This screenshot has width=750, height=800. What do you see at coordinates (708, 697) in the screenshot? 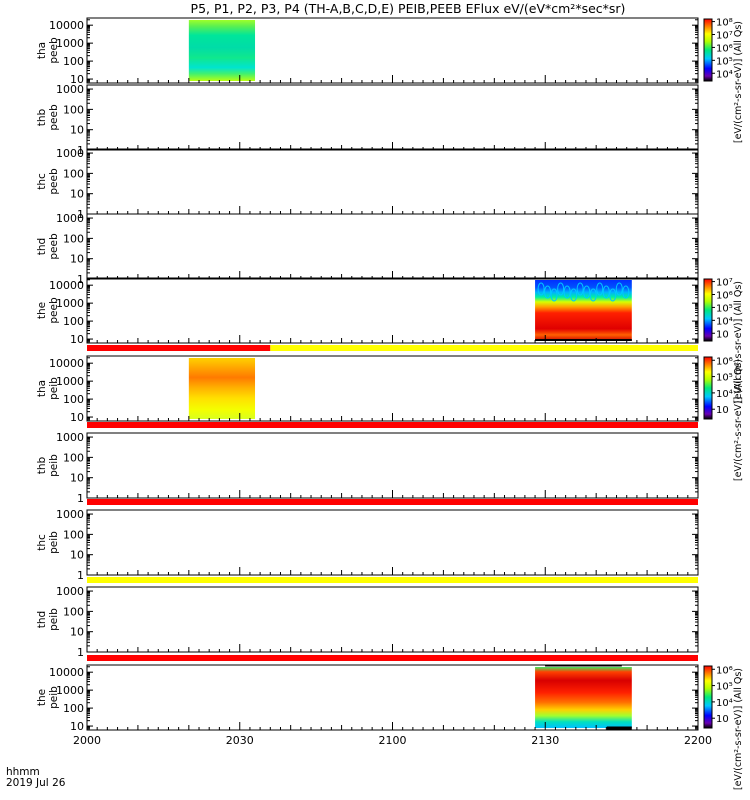
I see `colorbar-peib-e` at bounding box center [708, 697].